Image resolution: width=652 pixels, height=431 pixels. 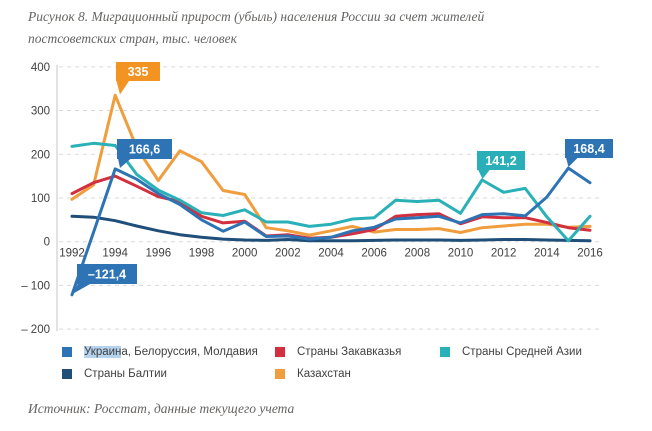 I want to click on callout-kazakhstan-1994: 335, so click(x=138, y=78).